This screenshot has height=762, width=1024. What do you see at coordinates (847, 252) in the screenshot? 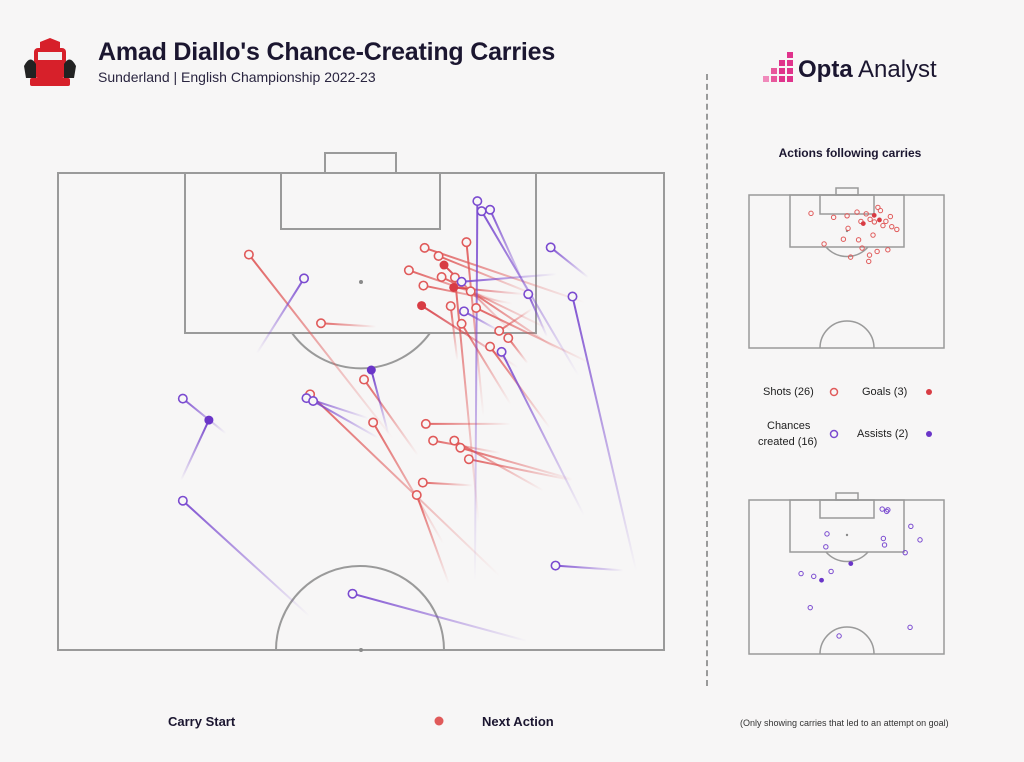
I see `mini-pitch-shots-arc` at bounding box center [847, 252].